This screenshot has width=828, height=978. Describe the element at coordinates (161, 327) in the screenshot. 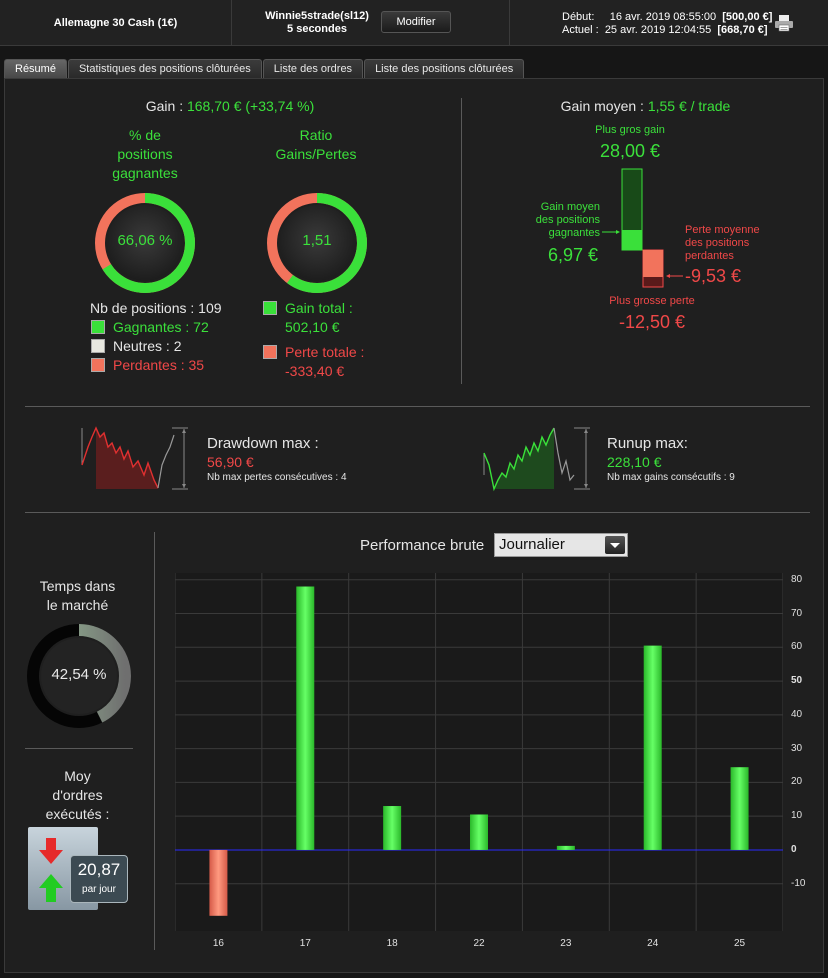

I see `winners-count: Gagnantes : 72` at that location.